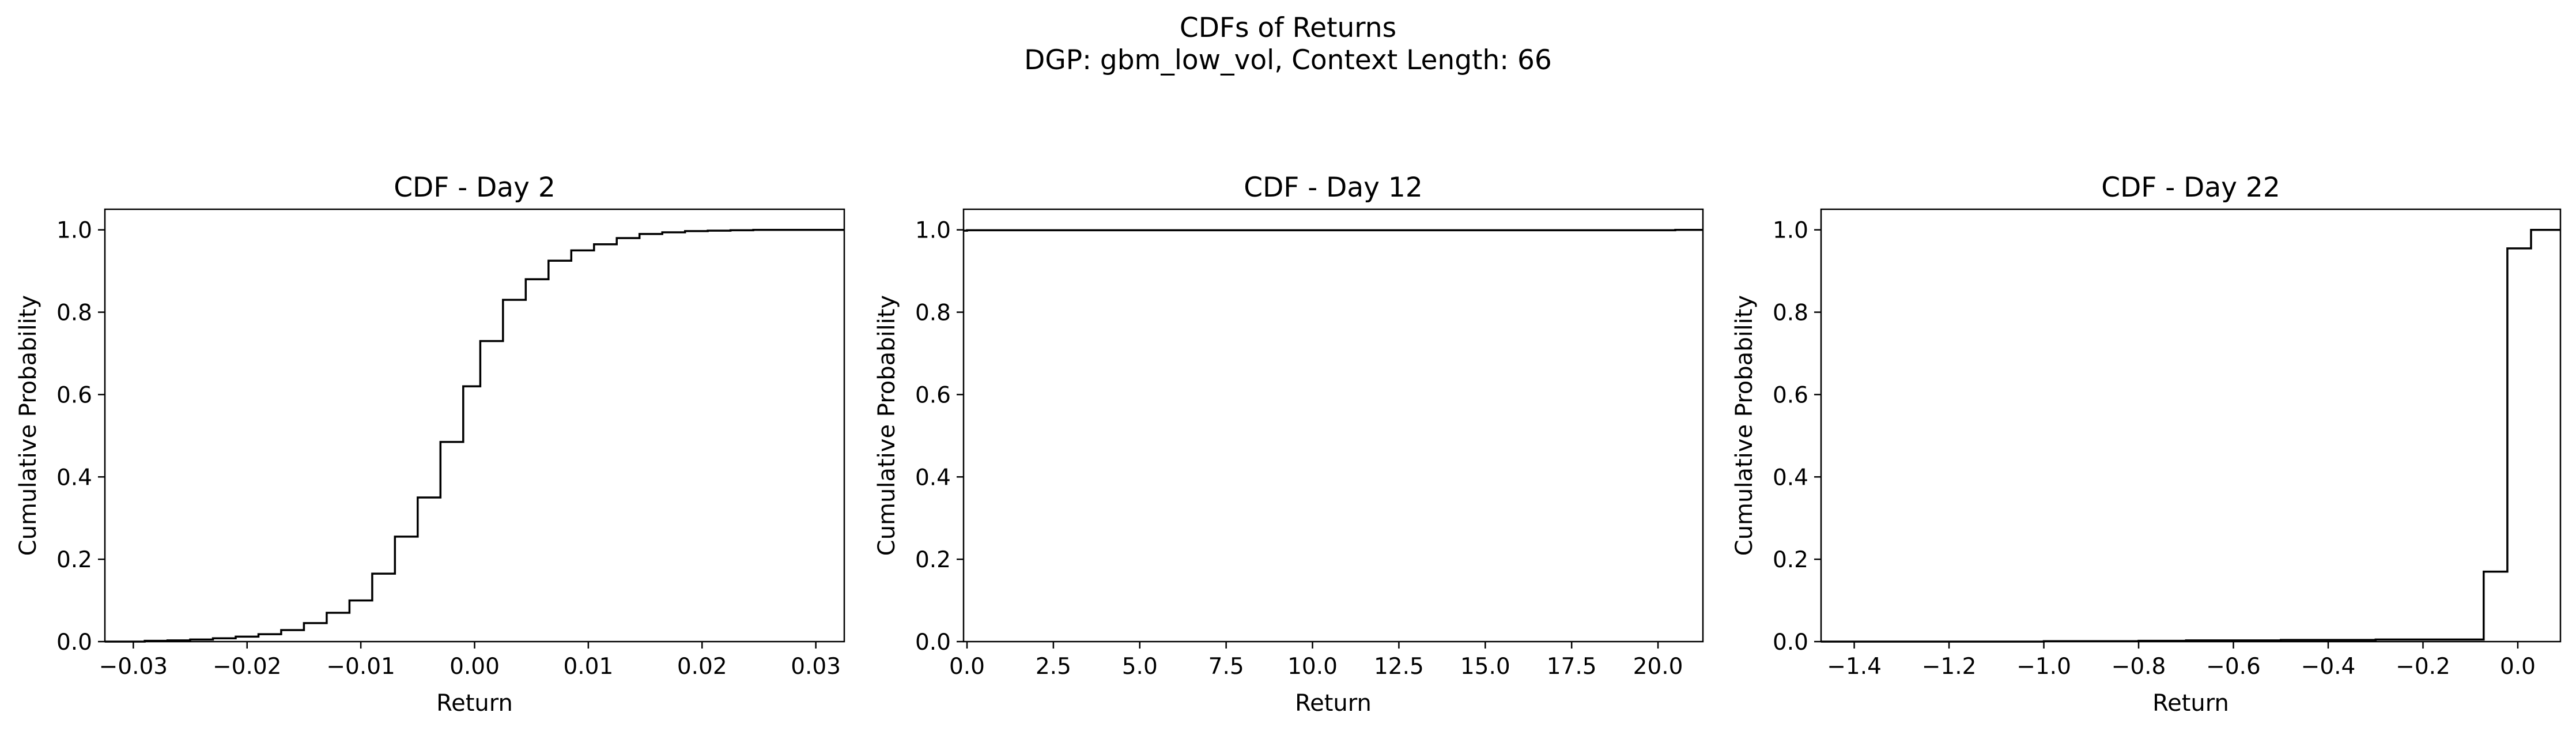 The width and height of the screenshot is (2576, 735). Describe the element at coordinates (1399, 667) in the screenshot. I see `x-tick-label: 12.5` at that location.